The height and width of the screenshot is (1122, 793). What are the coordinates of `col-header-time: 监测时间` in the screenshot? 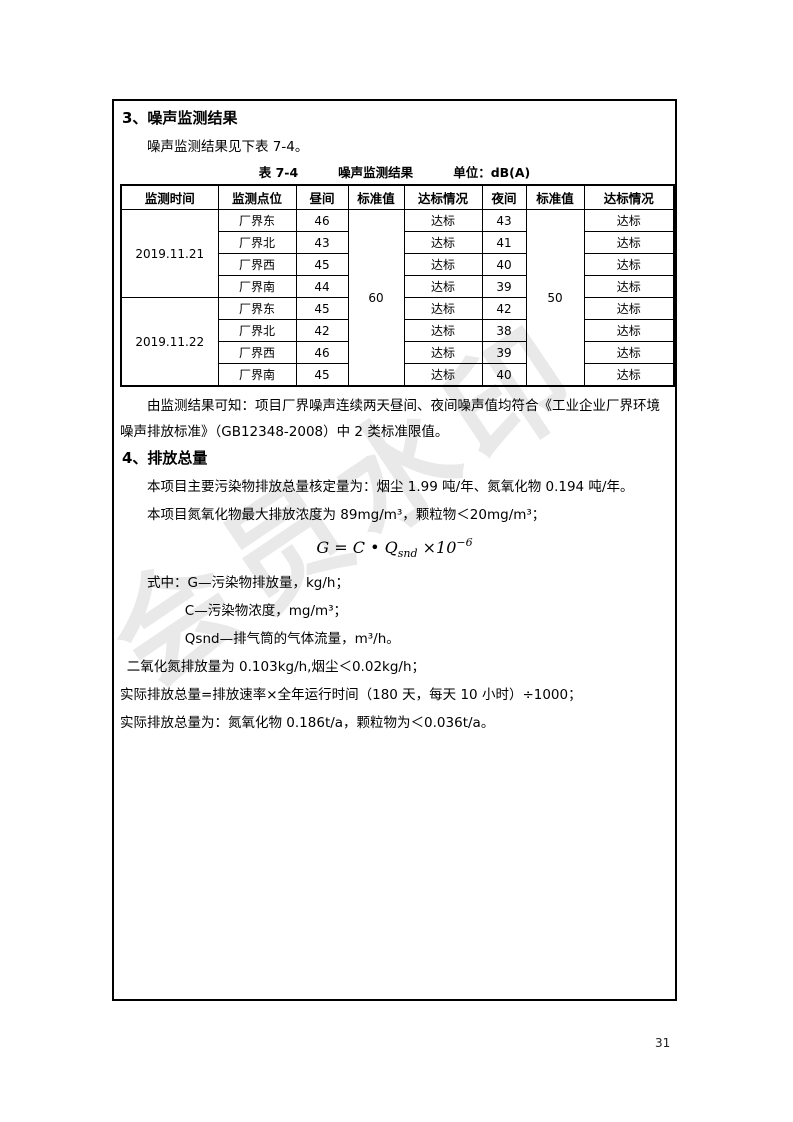 It's located at (169, 197).